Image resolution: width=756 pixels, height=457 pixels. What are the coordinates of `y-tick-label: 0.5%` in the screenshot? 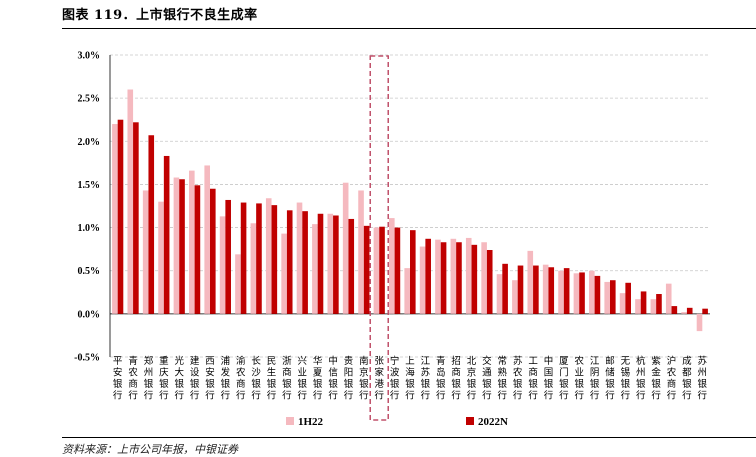 It's located at (89, 271).